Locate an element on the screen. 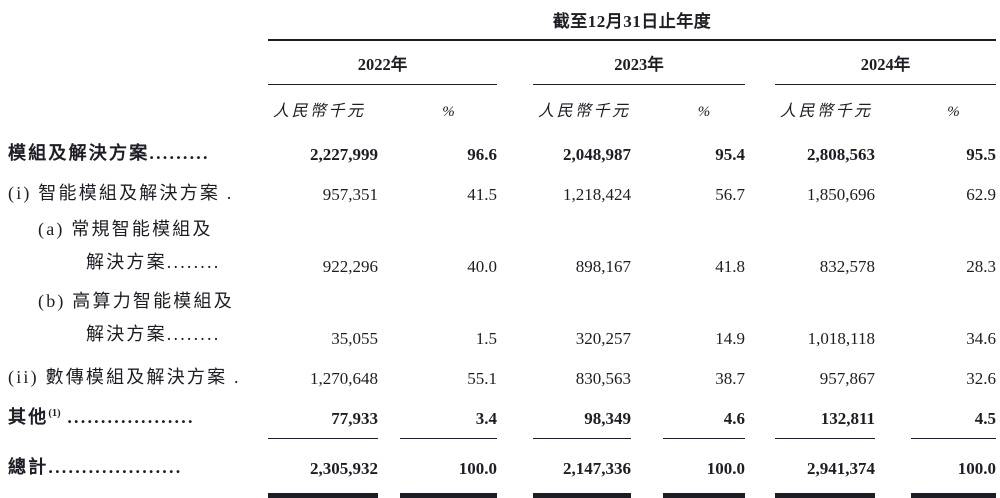 The image size is (1000, 498). pct-cell-2024: 32.6 is located at coordinates (981, 378).